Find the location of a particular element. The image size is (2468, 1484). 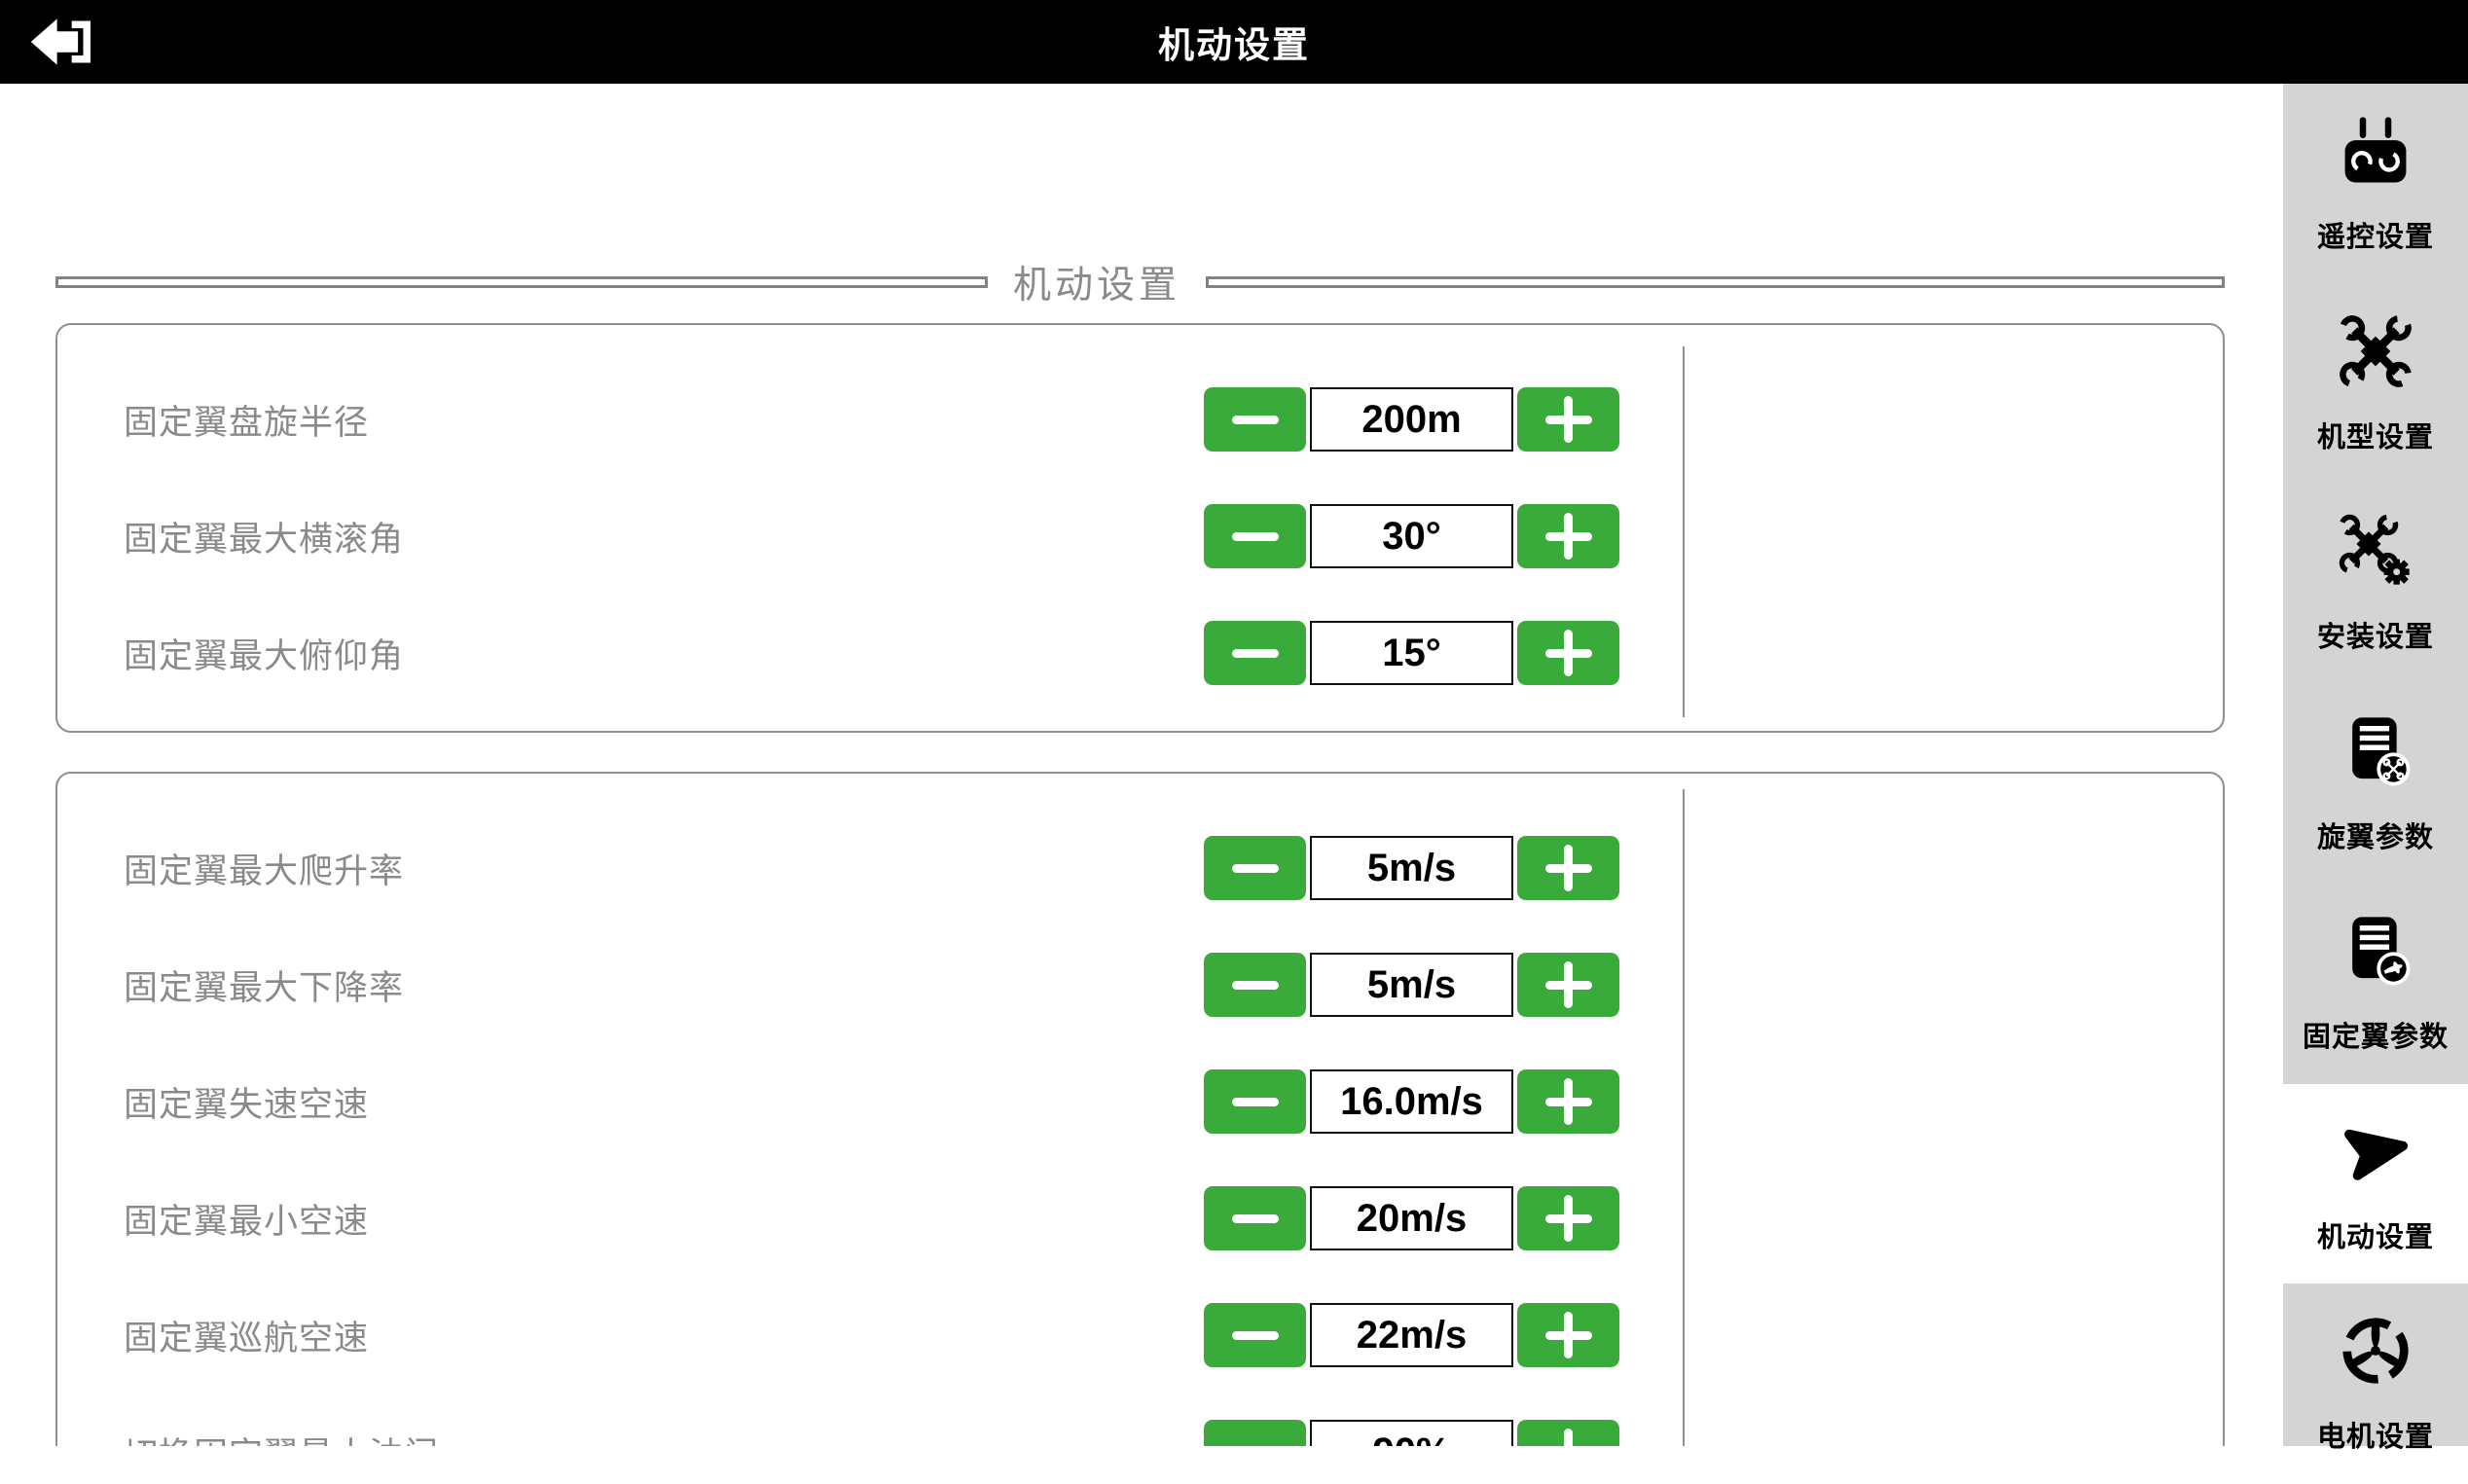

back-icon is located at coordinates (62, 42).